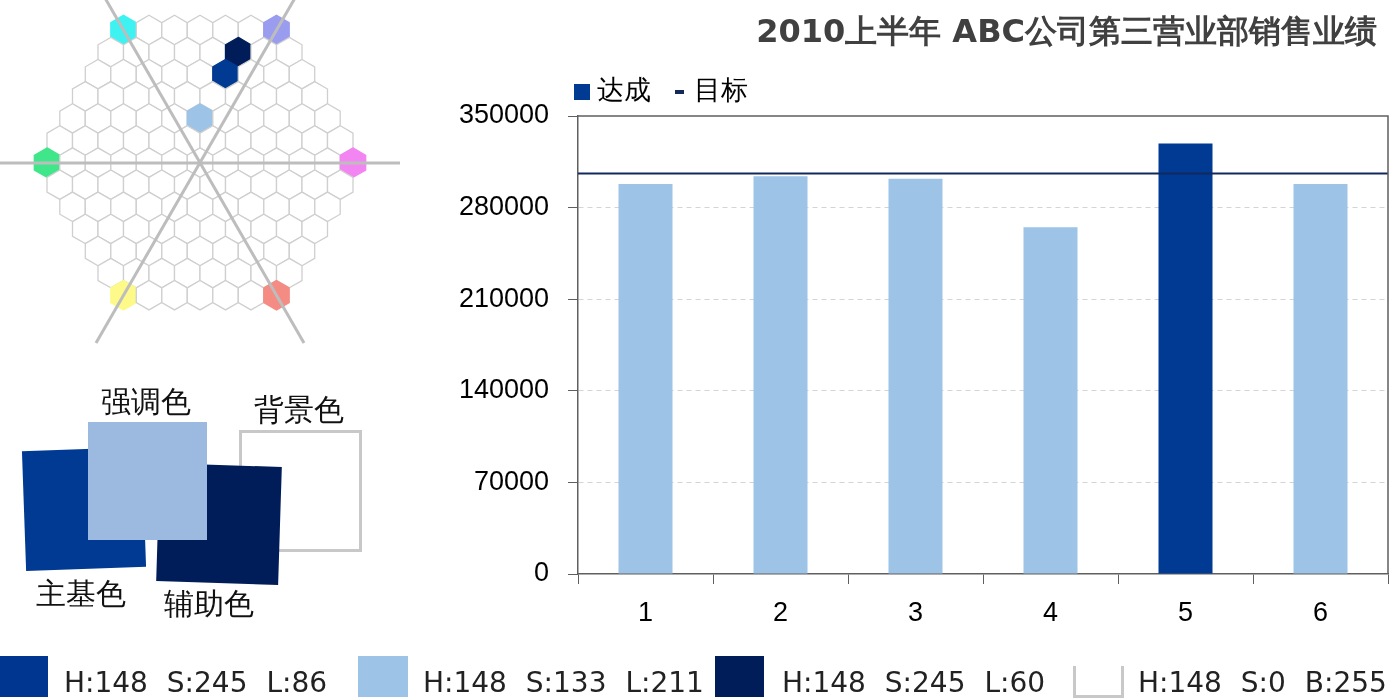 This screenshot has height=700, width=1393. Describe the element at coordinates (780, 611) in the screenshot. I see `x-tick-label: 2` at that location.